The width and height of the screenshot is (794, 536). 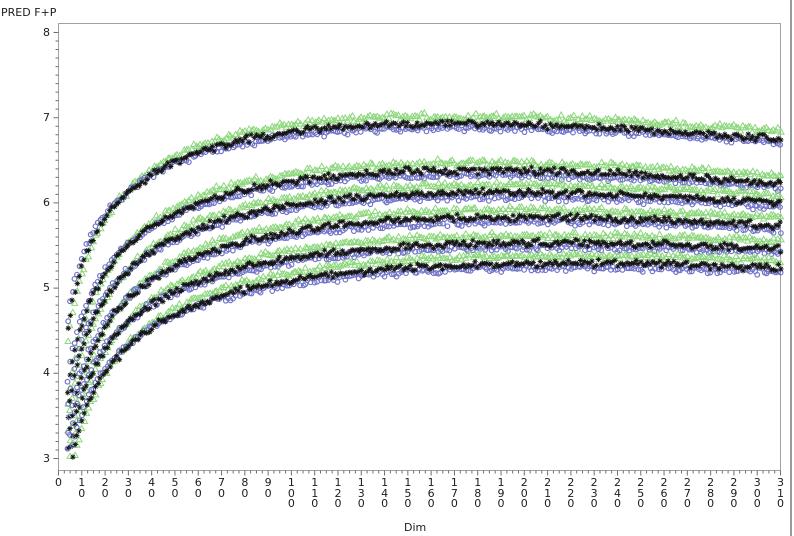 What do you see at coordinates (46, 373) in the screenshot?
I see `y-tick-label: 4` at bounding box center [46, 373].